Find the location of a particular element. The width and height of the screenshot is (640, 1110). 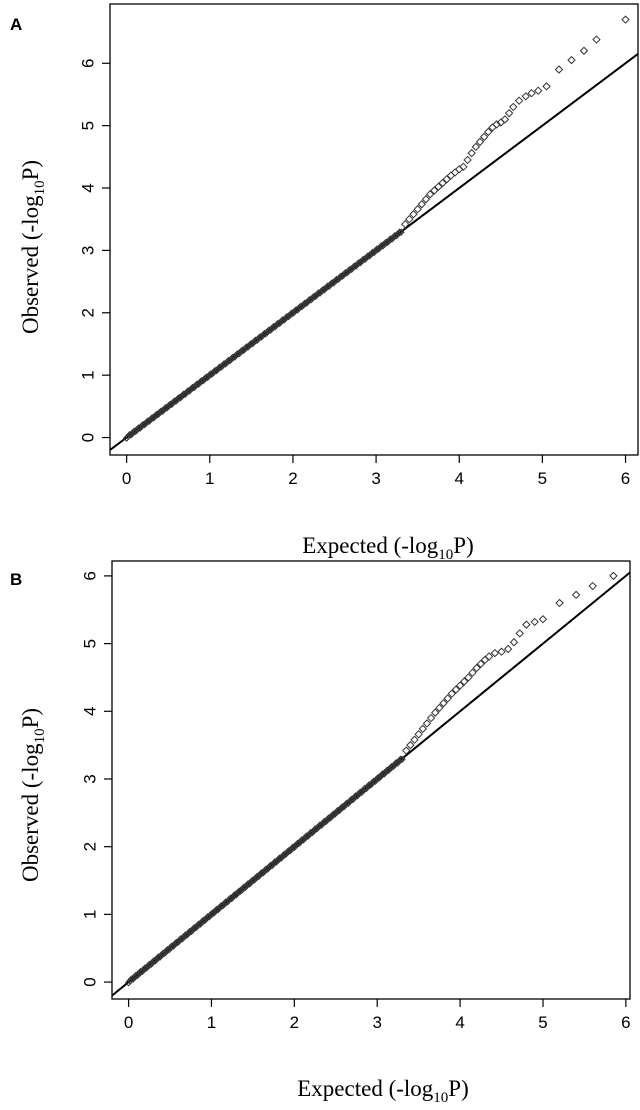

panel-a-y-tick-label: 0 is located at coordinates (88, 437).